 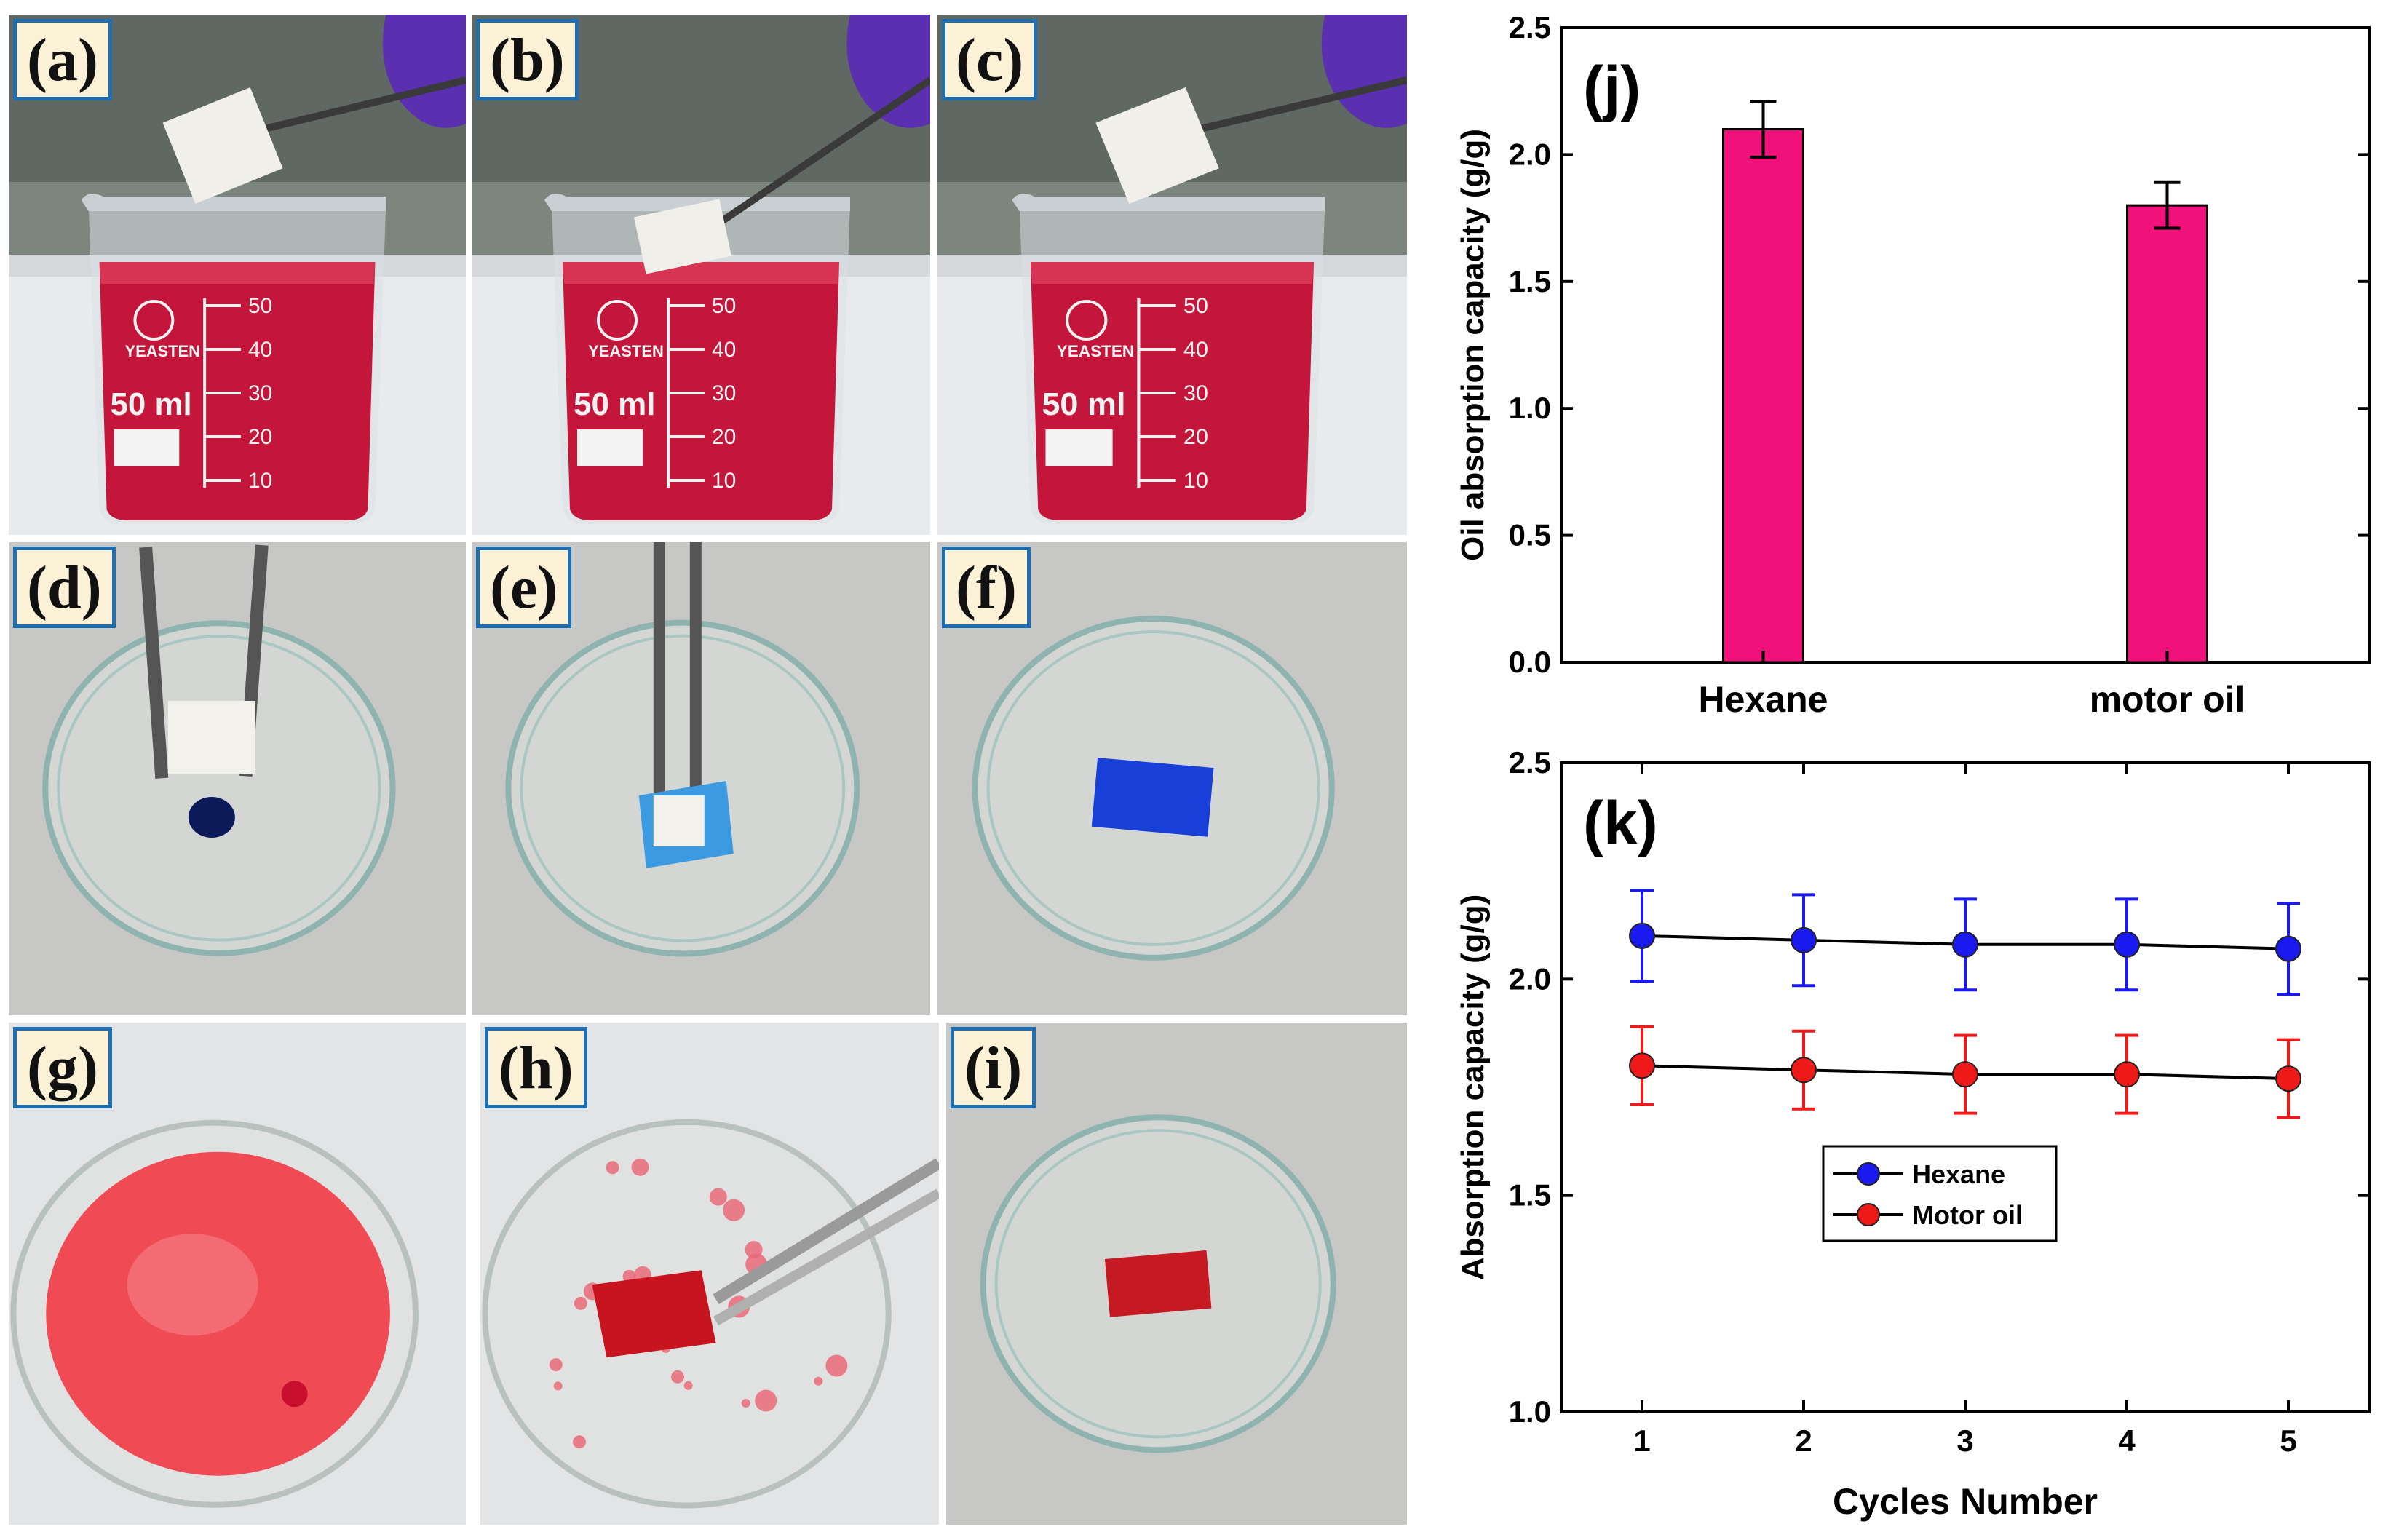 What do you see at coordinates (1473, 1087) in the screenshot?
I see `y-axis-label: Absorption capacity (g/g)` at bounding box center [1473, 1087].